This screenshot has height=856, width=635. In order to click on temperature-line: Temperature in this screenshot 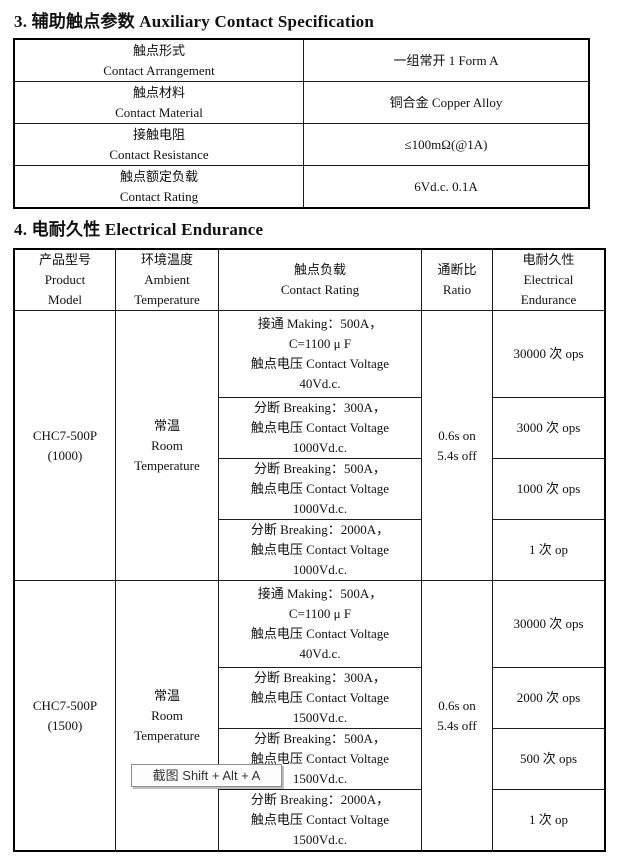, I will do `click(167, 735)`.